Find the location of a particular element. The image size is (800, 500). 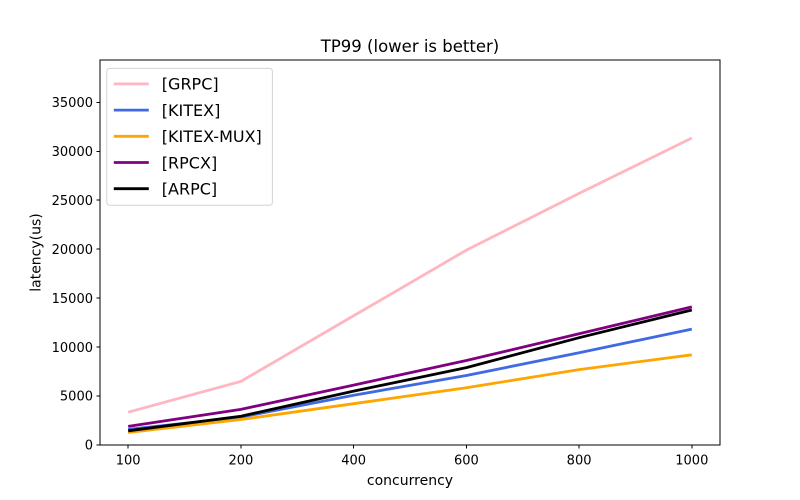

x-tick-label: 100 is located at coordinates (128, 461).